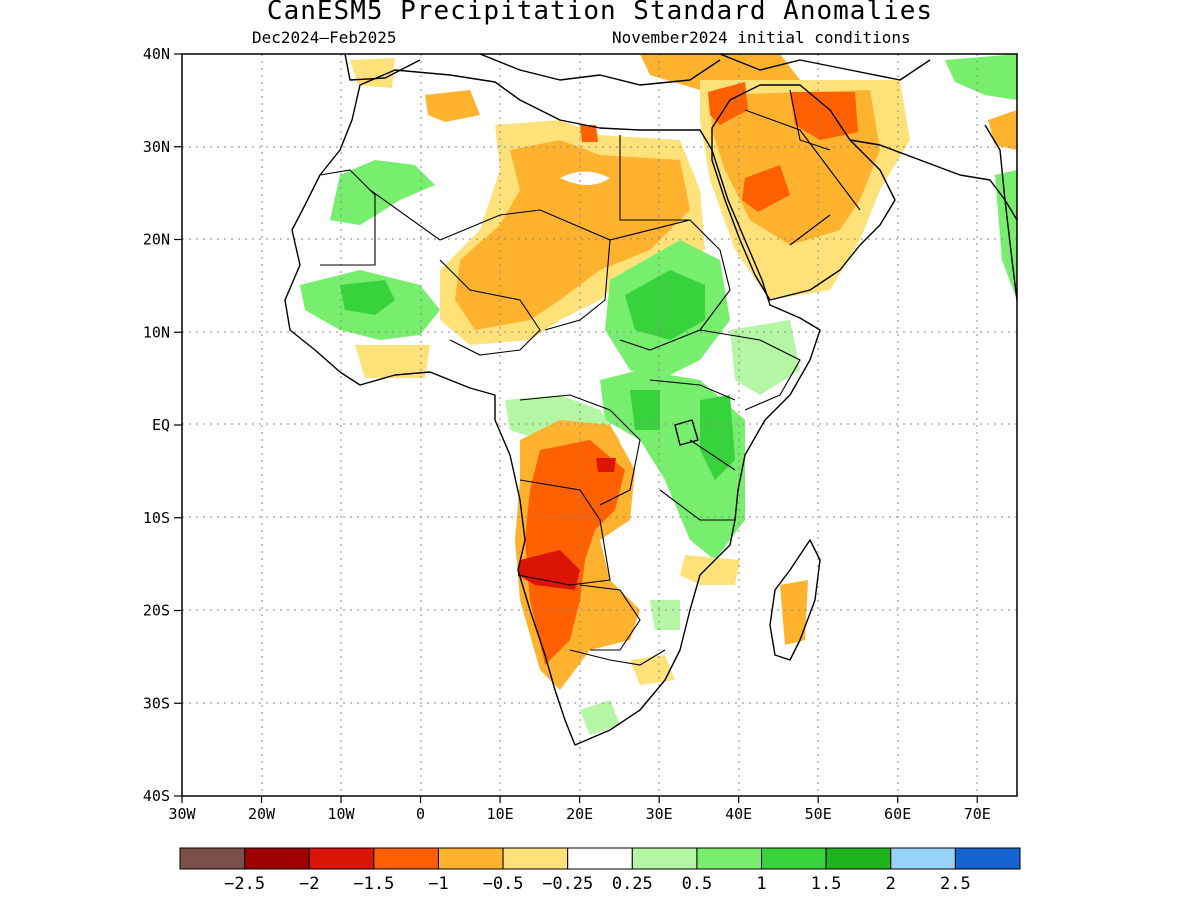 This screenshot has width=1200, height=900. What do you see at coordinates (382, 192) in the screenshot?
I see `anomaly-mauritania-wet` at bounding box center [382, 192].